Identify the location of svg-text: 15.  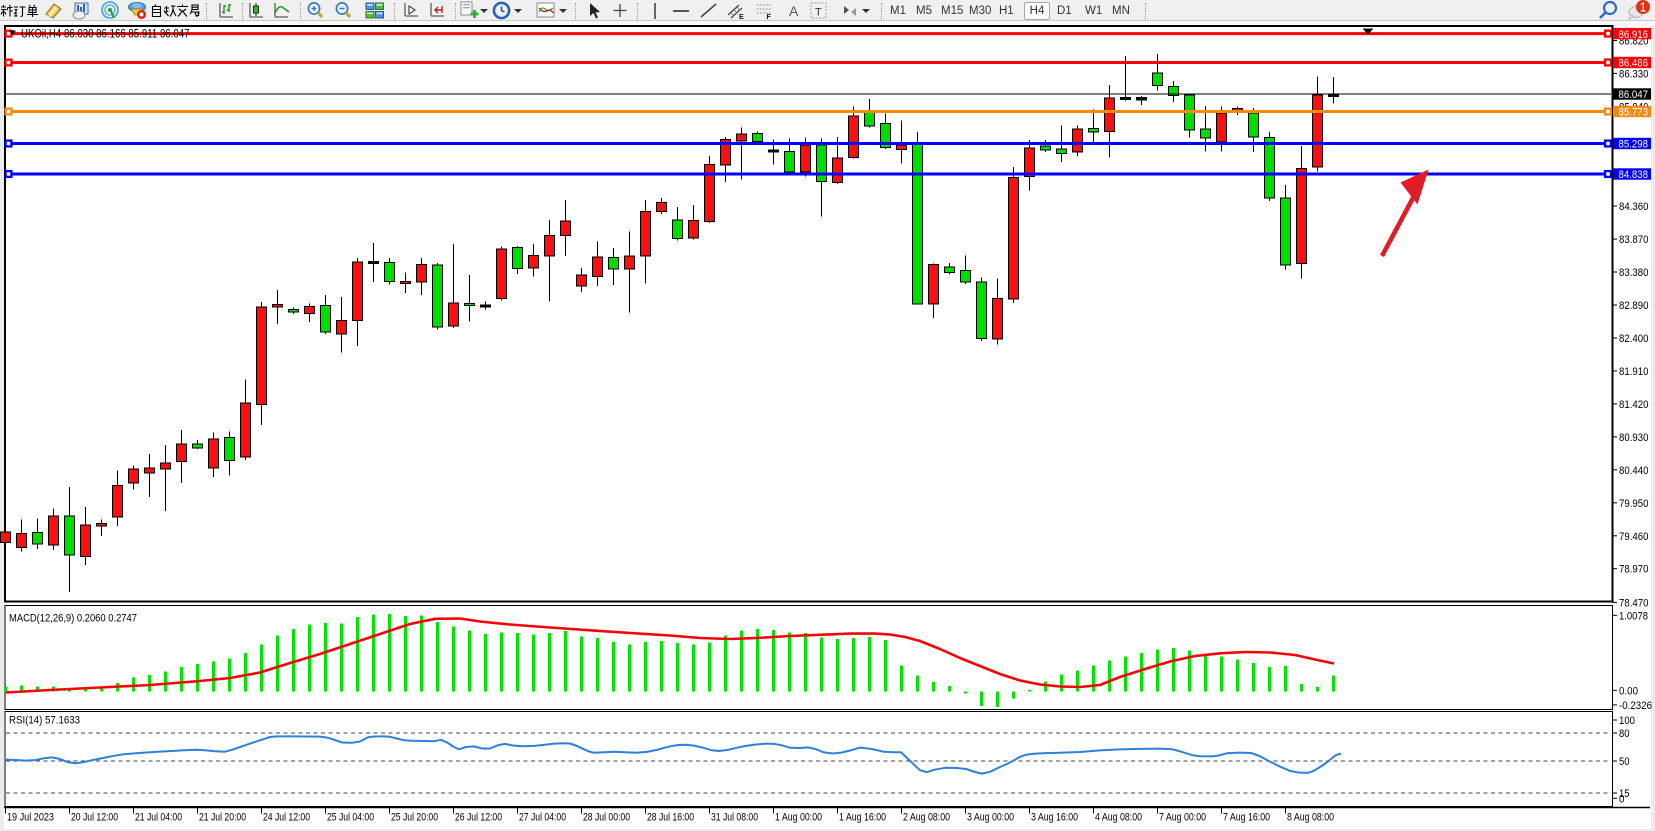
(1624, 794).